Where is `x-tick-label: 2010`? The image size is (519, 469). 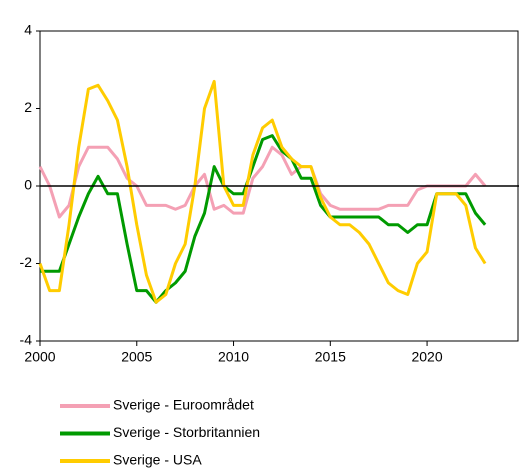 x-tick-label: 2010 is located at coordinates (233, 357).